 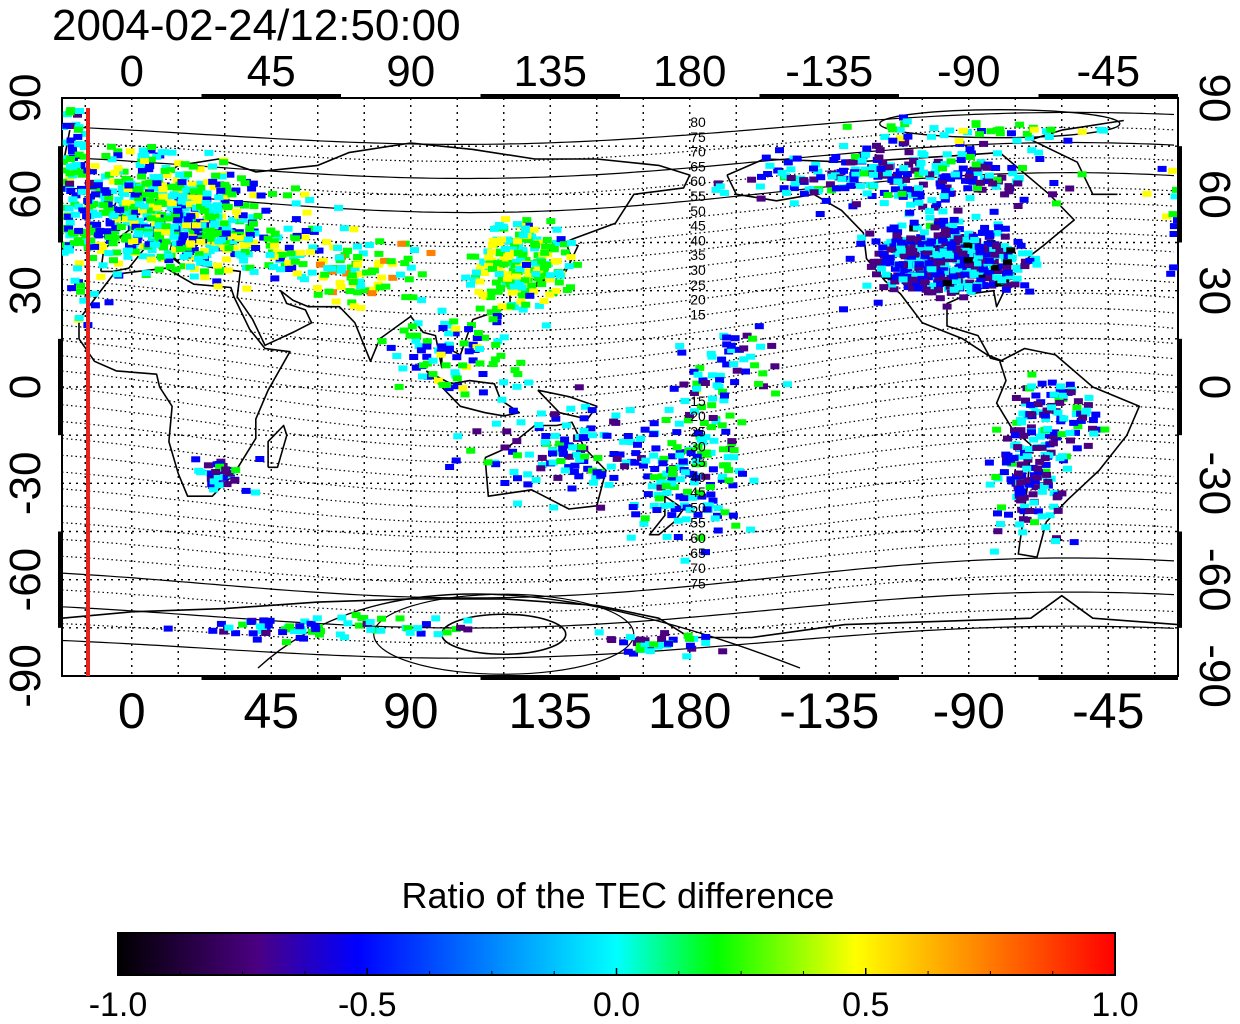 What do you see at coordinates (829, 711) in the screenshot?
I see `lon-tick-bottom: -135` at bounding box center [829, 711].